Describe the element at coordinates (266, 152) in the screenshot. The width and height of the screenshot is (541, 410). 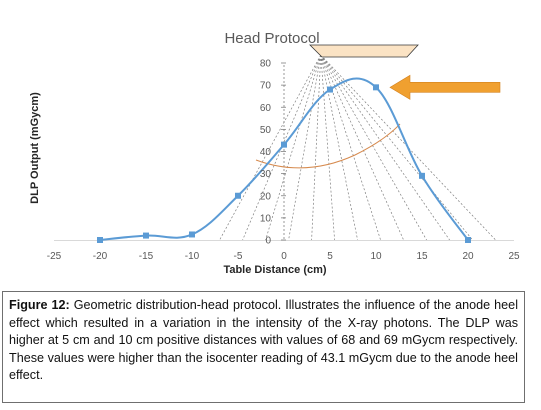
I see `y-tick-label: 40` at that location.